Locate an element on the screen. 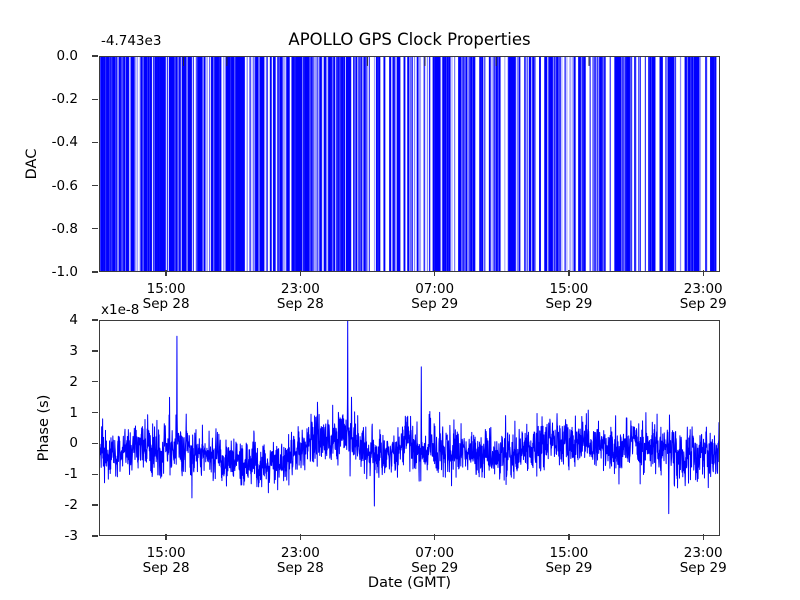  y-tick-label: -1.0 is located at coordinates (64, 272).